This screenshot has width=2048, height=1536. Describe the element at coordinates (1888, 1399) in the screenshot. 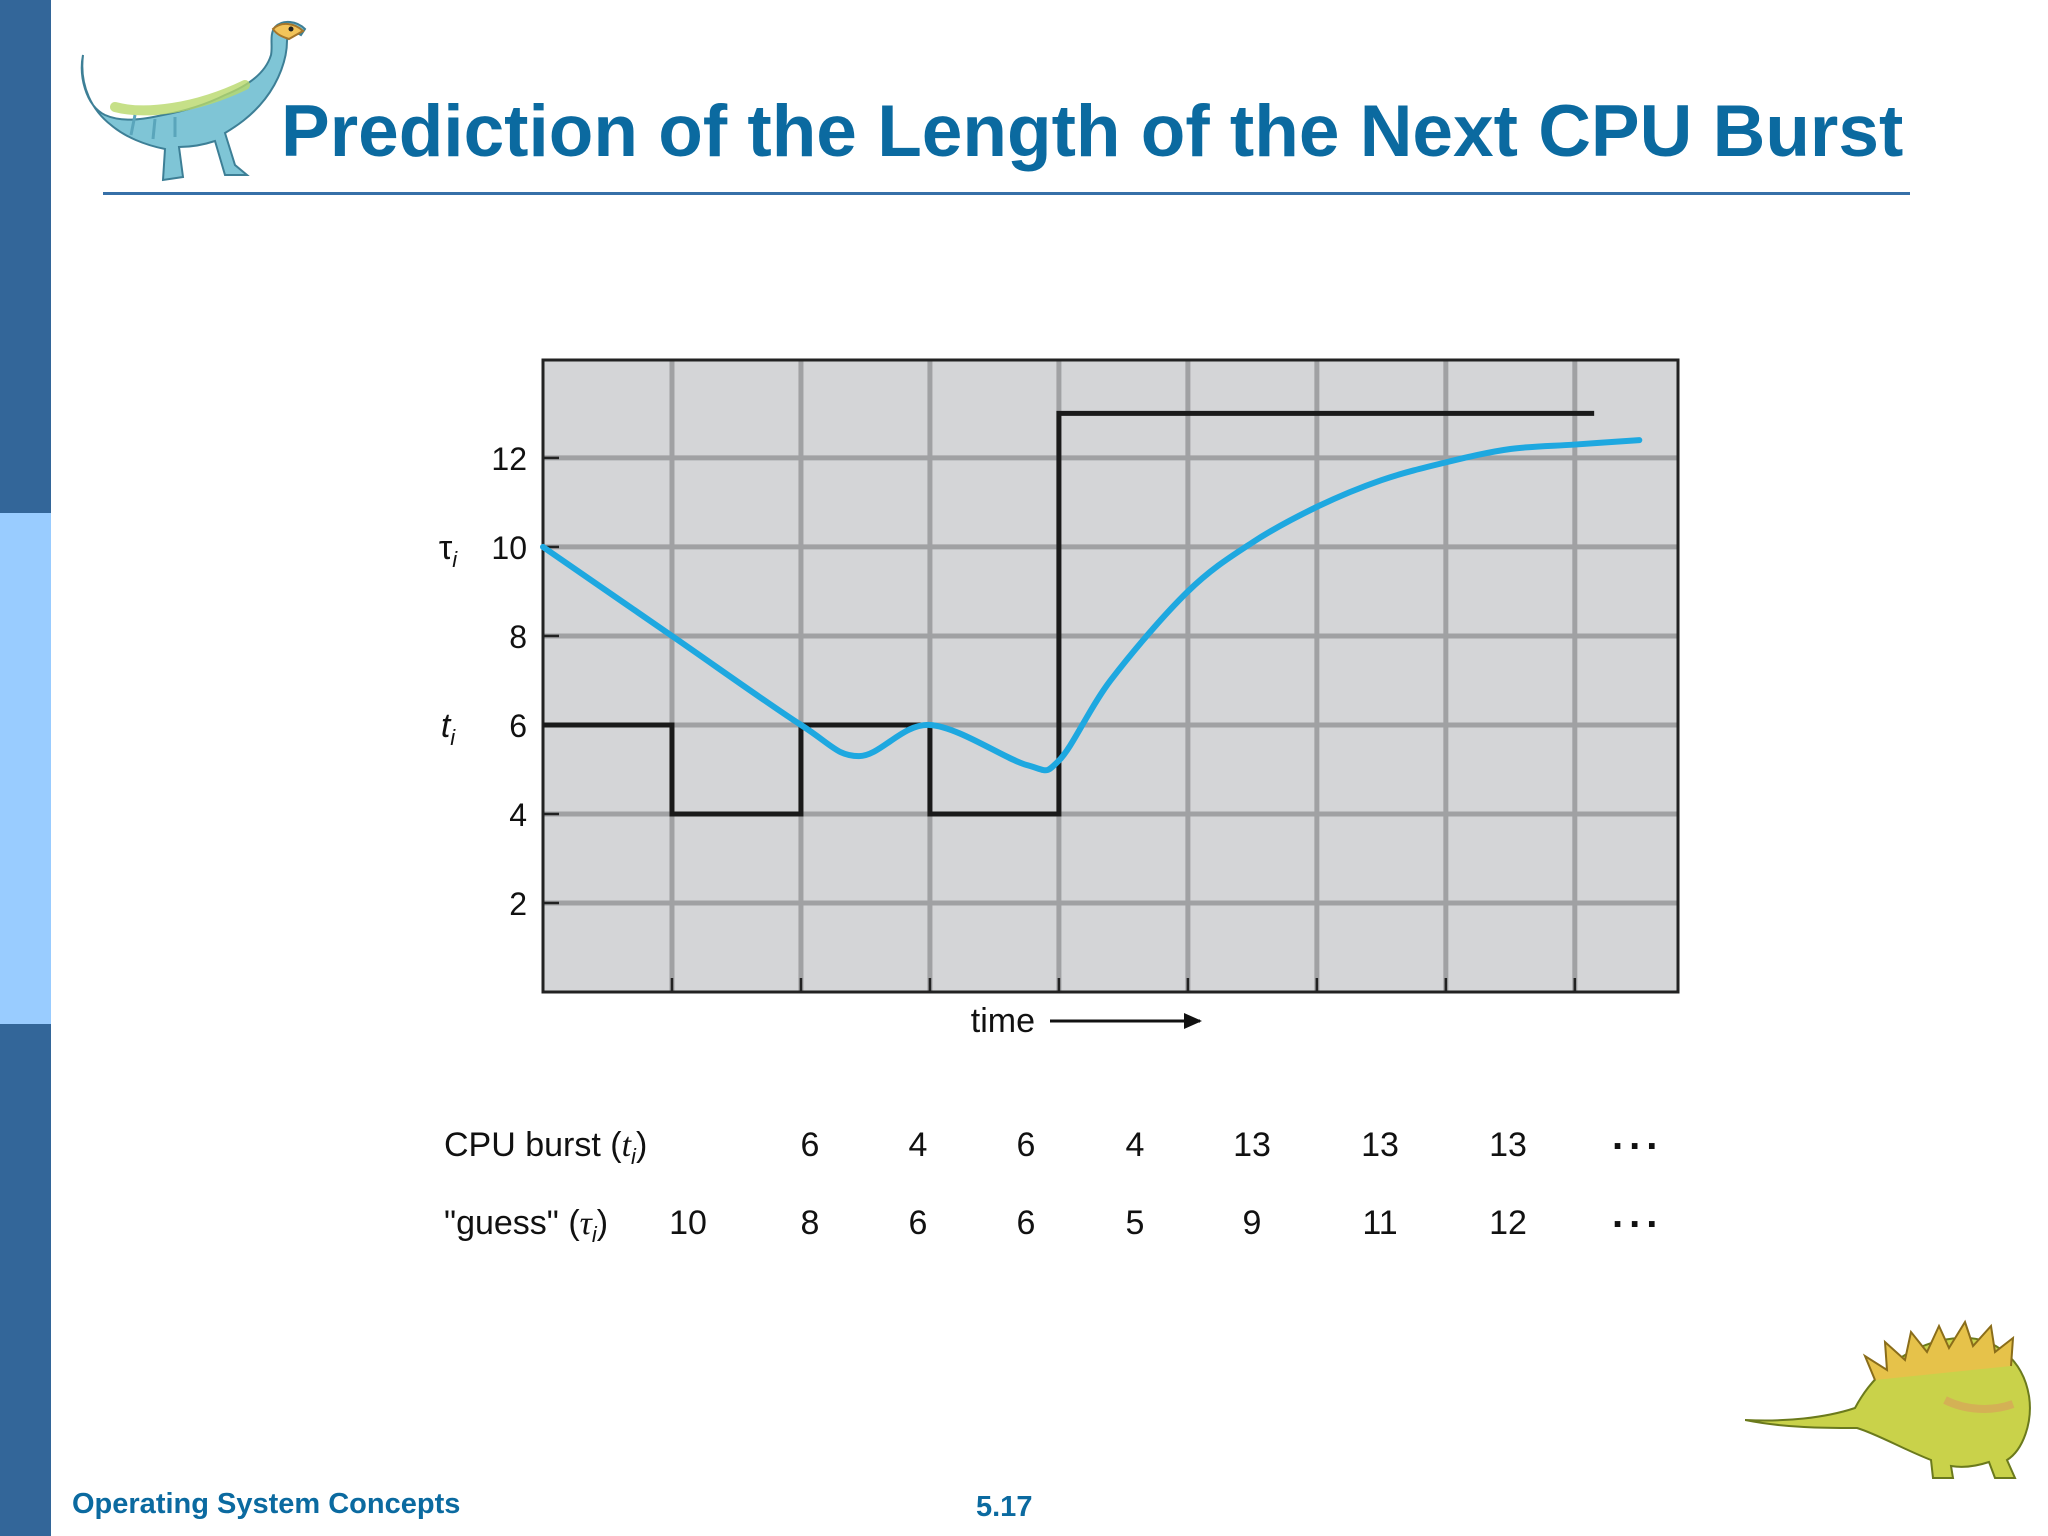

I see `stegosaurus-icon` at that location.